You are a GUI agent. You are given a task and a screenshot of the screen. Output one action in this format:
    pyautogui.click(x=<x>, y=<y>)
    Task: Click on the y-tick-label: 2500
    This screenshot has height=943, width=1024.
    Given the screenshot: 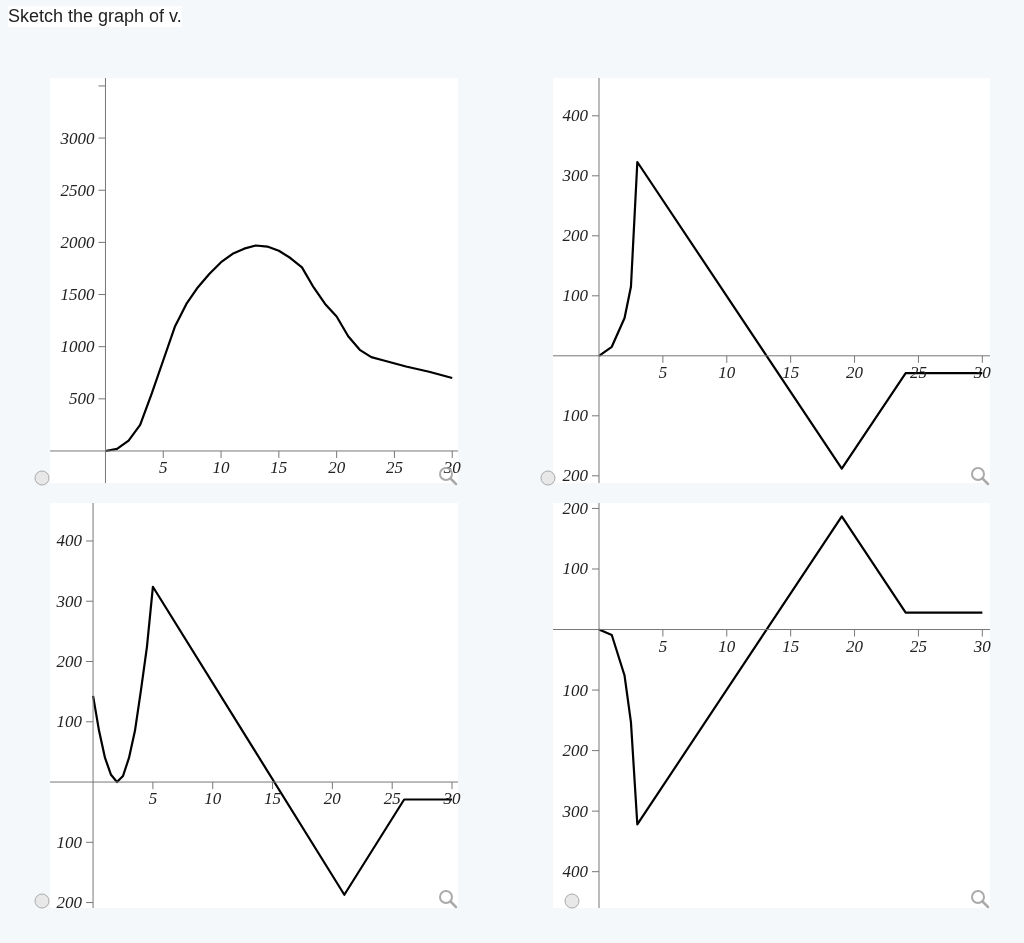 What is the action you would take?
    pyautogui.click(x=77, y=190)
    